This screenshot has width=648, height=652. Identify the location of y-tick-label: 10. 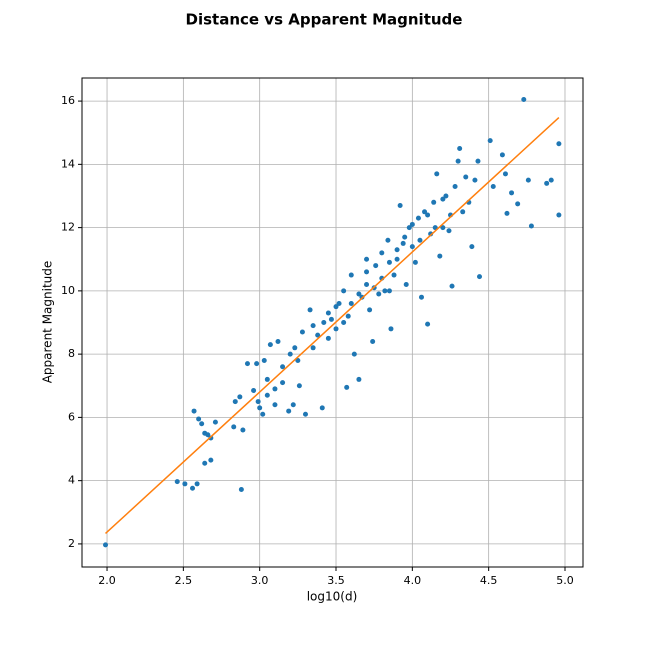
(68, 290).